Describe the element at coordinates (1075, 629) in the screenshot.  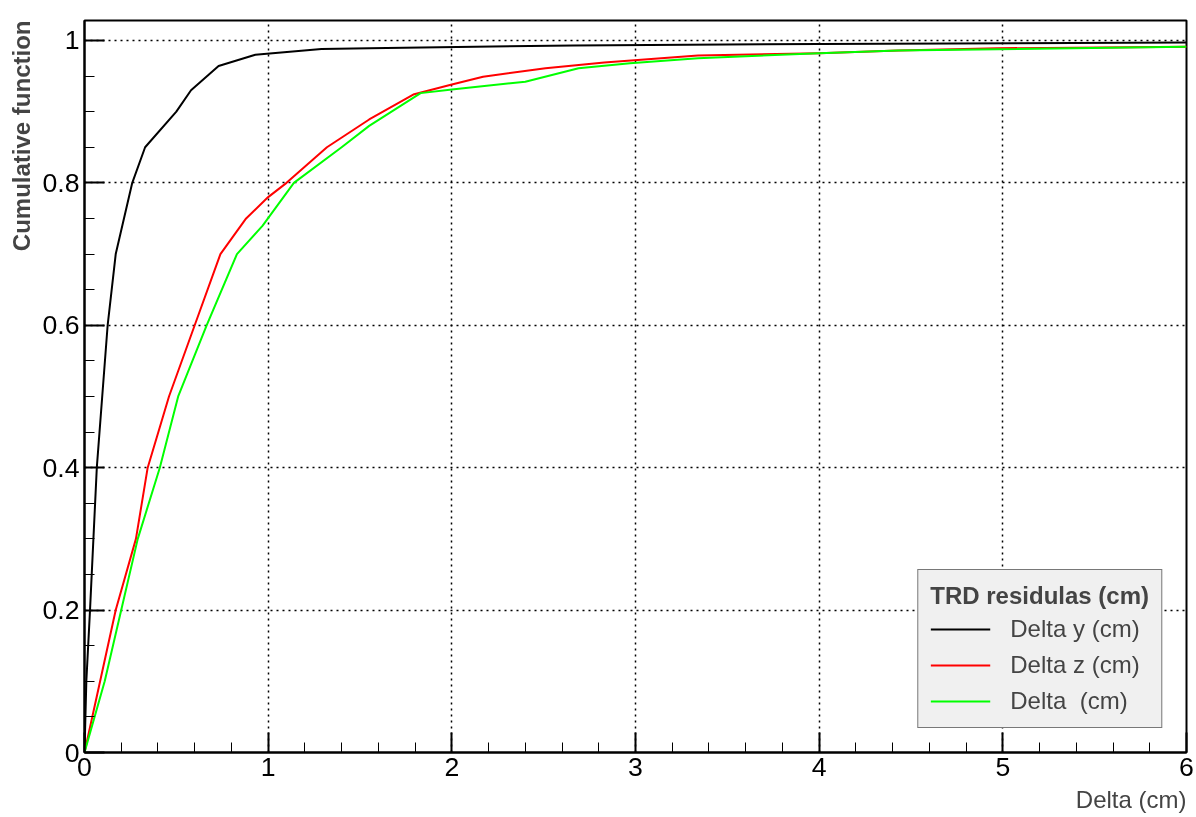
I see `legend-label: Delta y (cm)` at that location.